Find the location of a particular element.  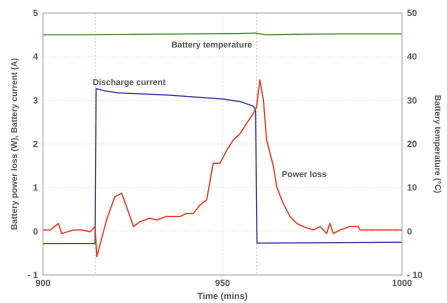

x-tick-label: 950 is located at coordinates (222, 283).